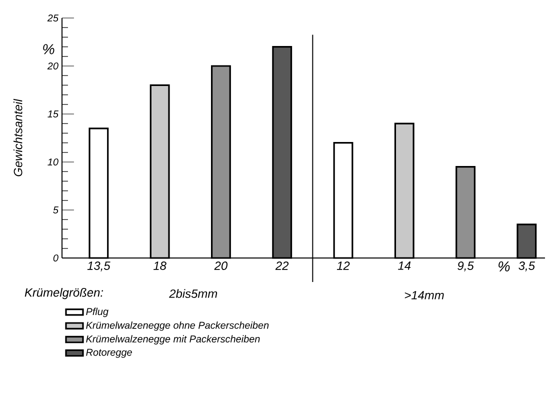 Image resolution: width=552 pixels, height=410 pixels. I want to click on data-label: 20, so click(221, 266).